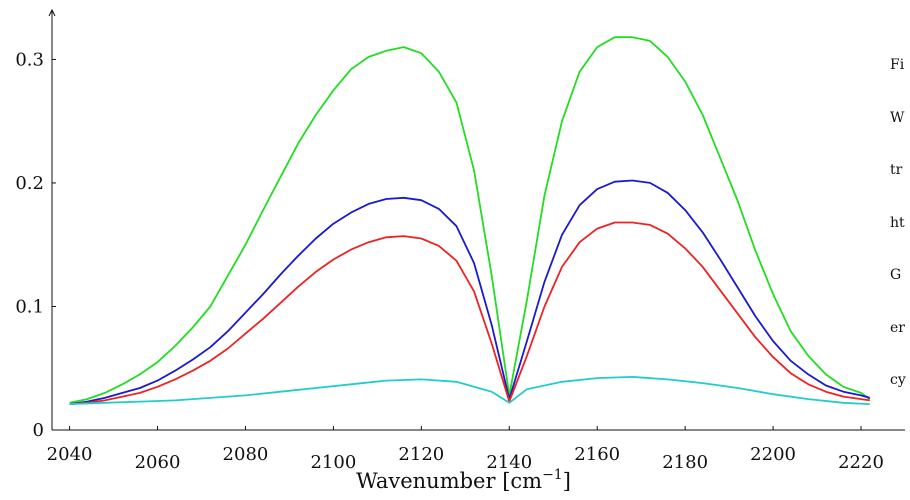  Describe the element at coordinates (509, 462) in the screenshot. I see `x-tick-label: 2140` at that location.